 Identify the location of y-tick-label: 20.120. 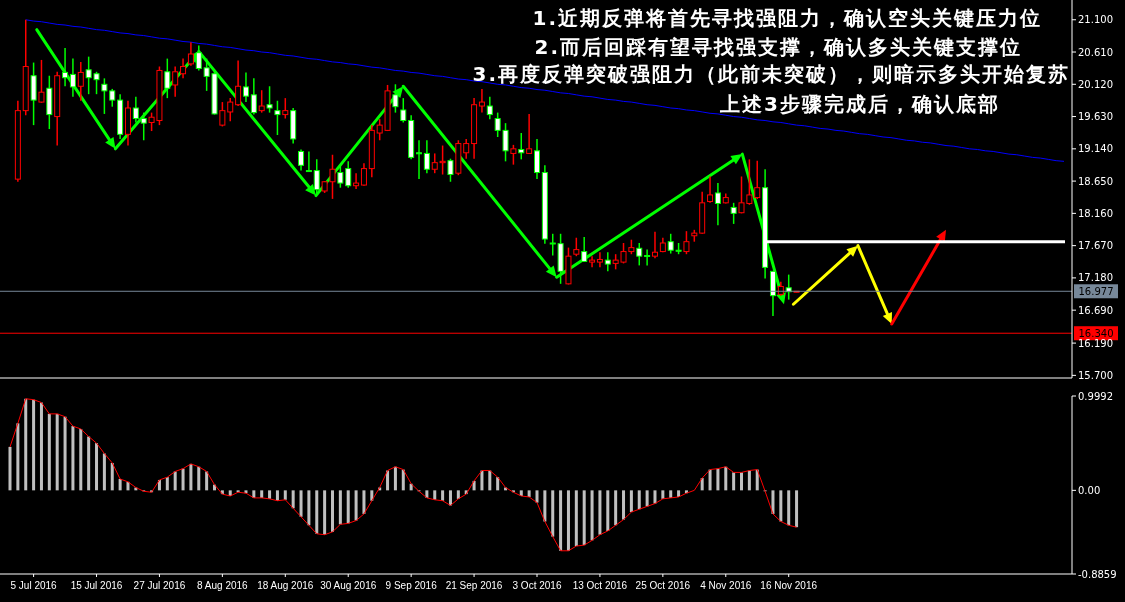
(1095, 84).